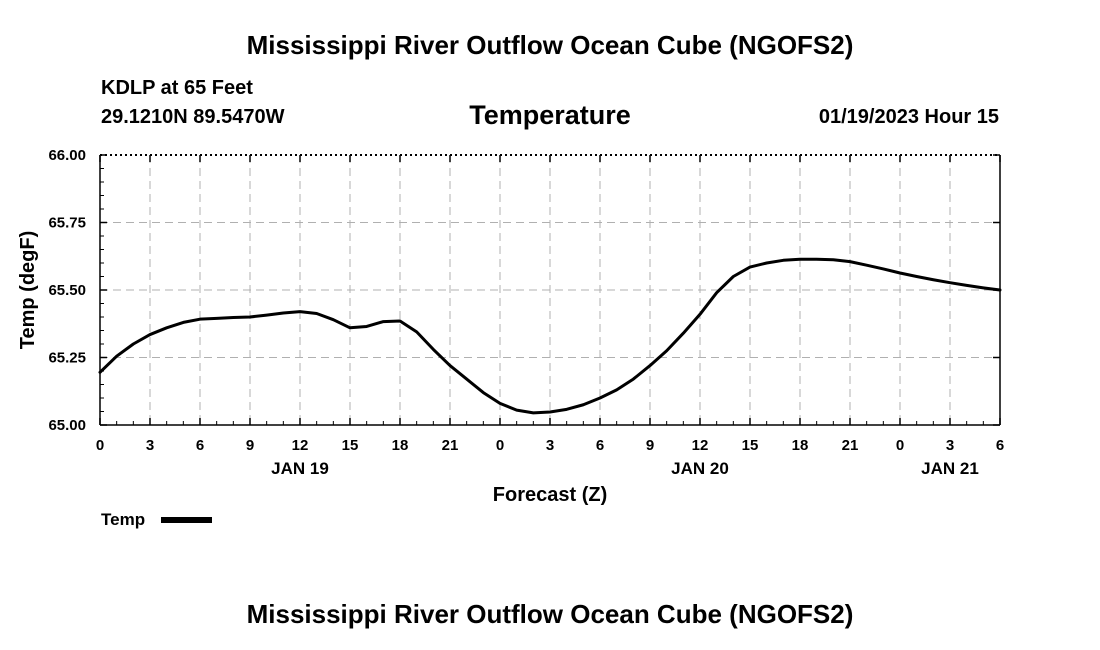  What do you see at coordinates (28, 290) in the screenshot?
I see `y-axis-title: Temp (degF)` at bounding box center [28, 290].